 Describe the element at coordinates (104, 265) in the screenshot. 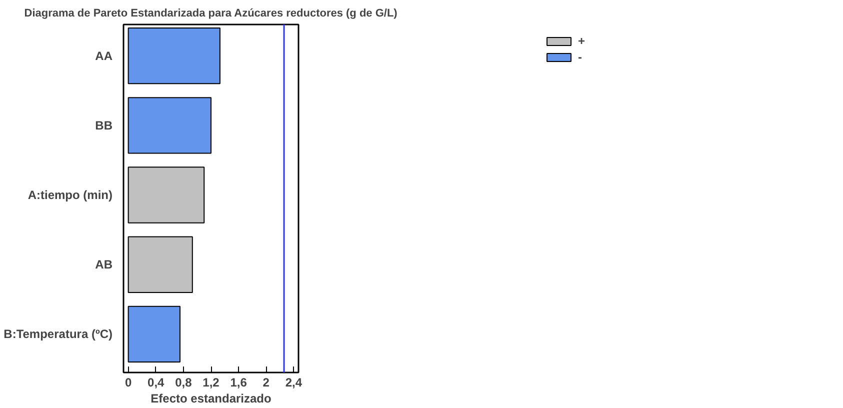

I see `y-tick-label: AB` at that location.